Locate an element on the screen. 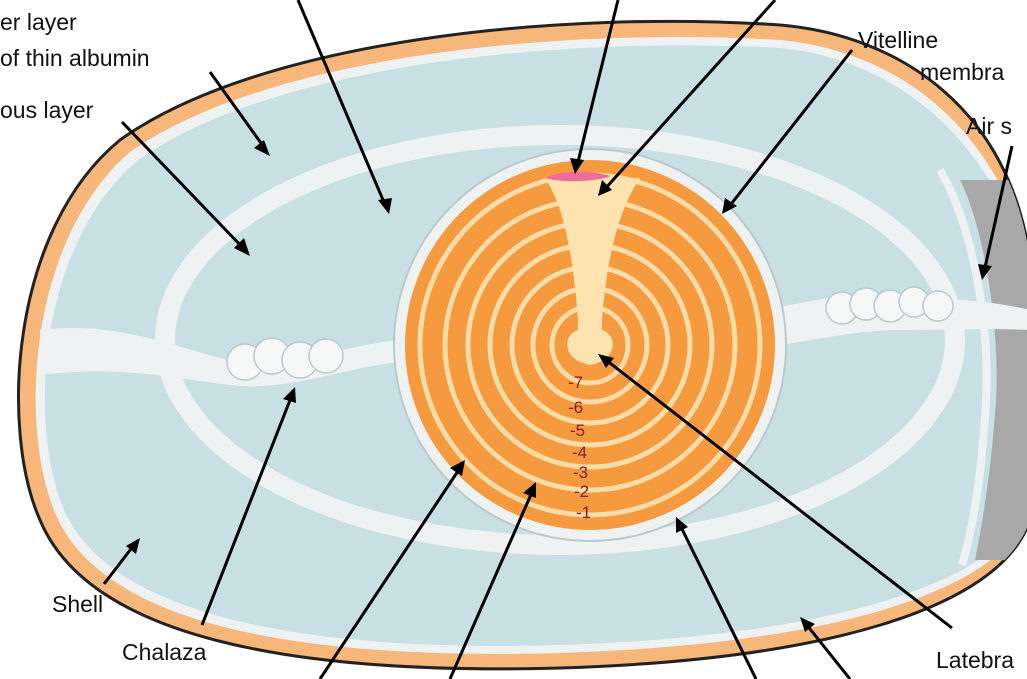 This screenshot has width=1027, height=679. yolk-layer-number: -7 is located at coordinates (575, 382).